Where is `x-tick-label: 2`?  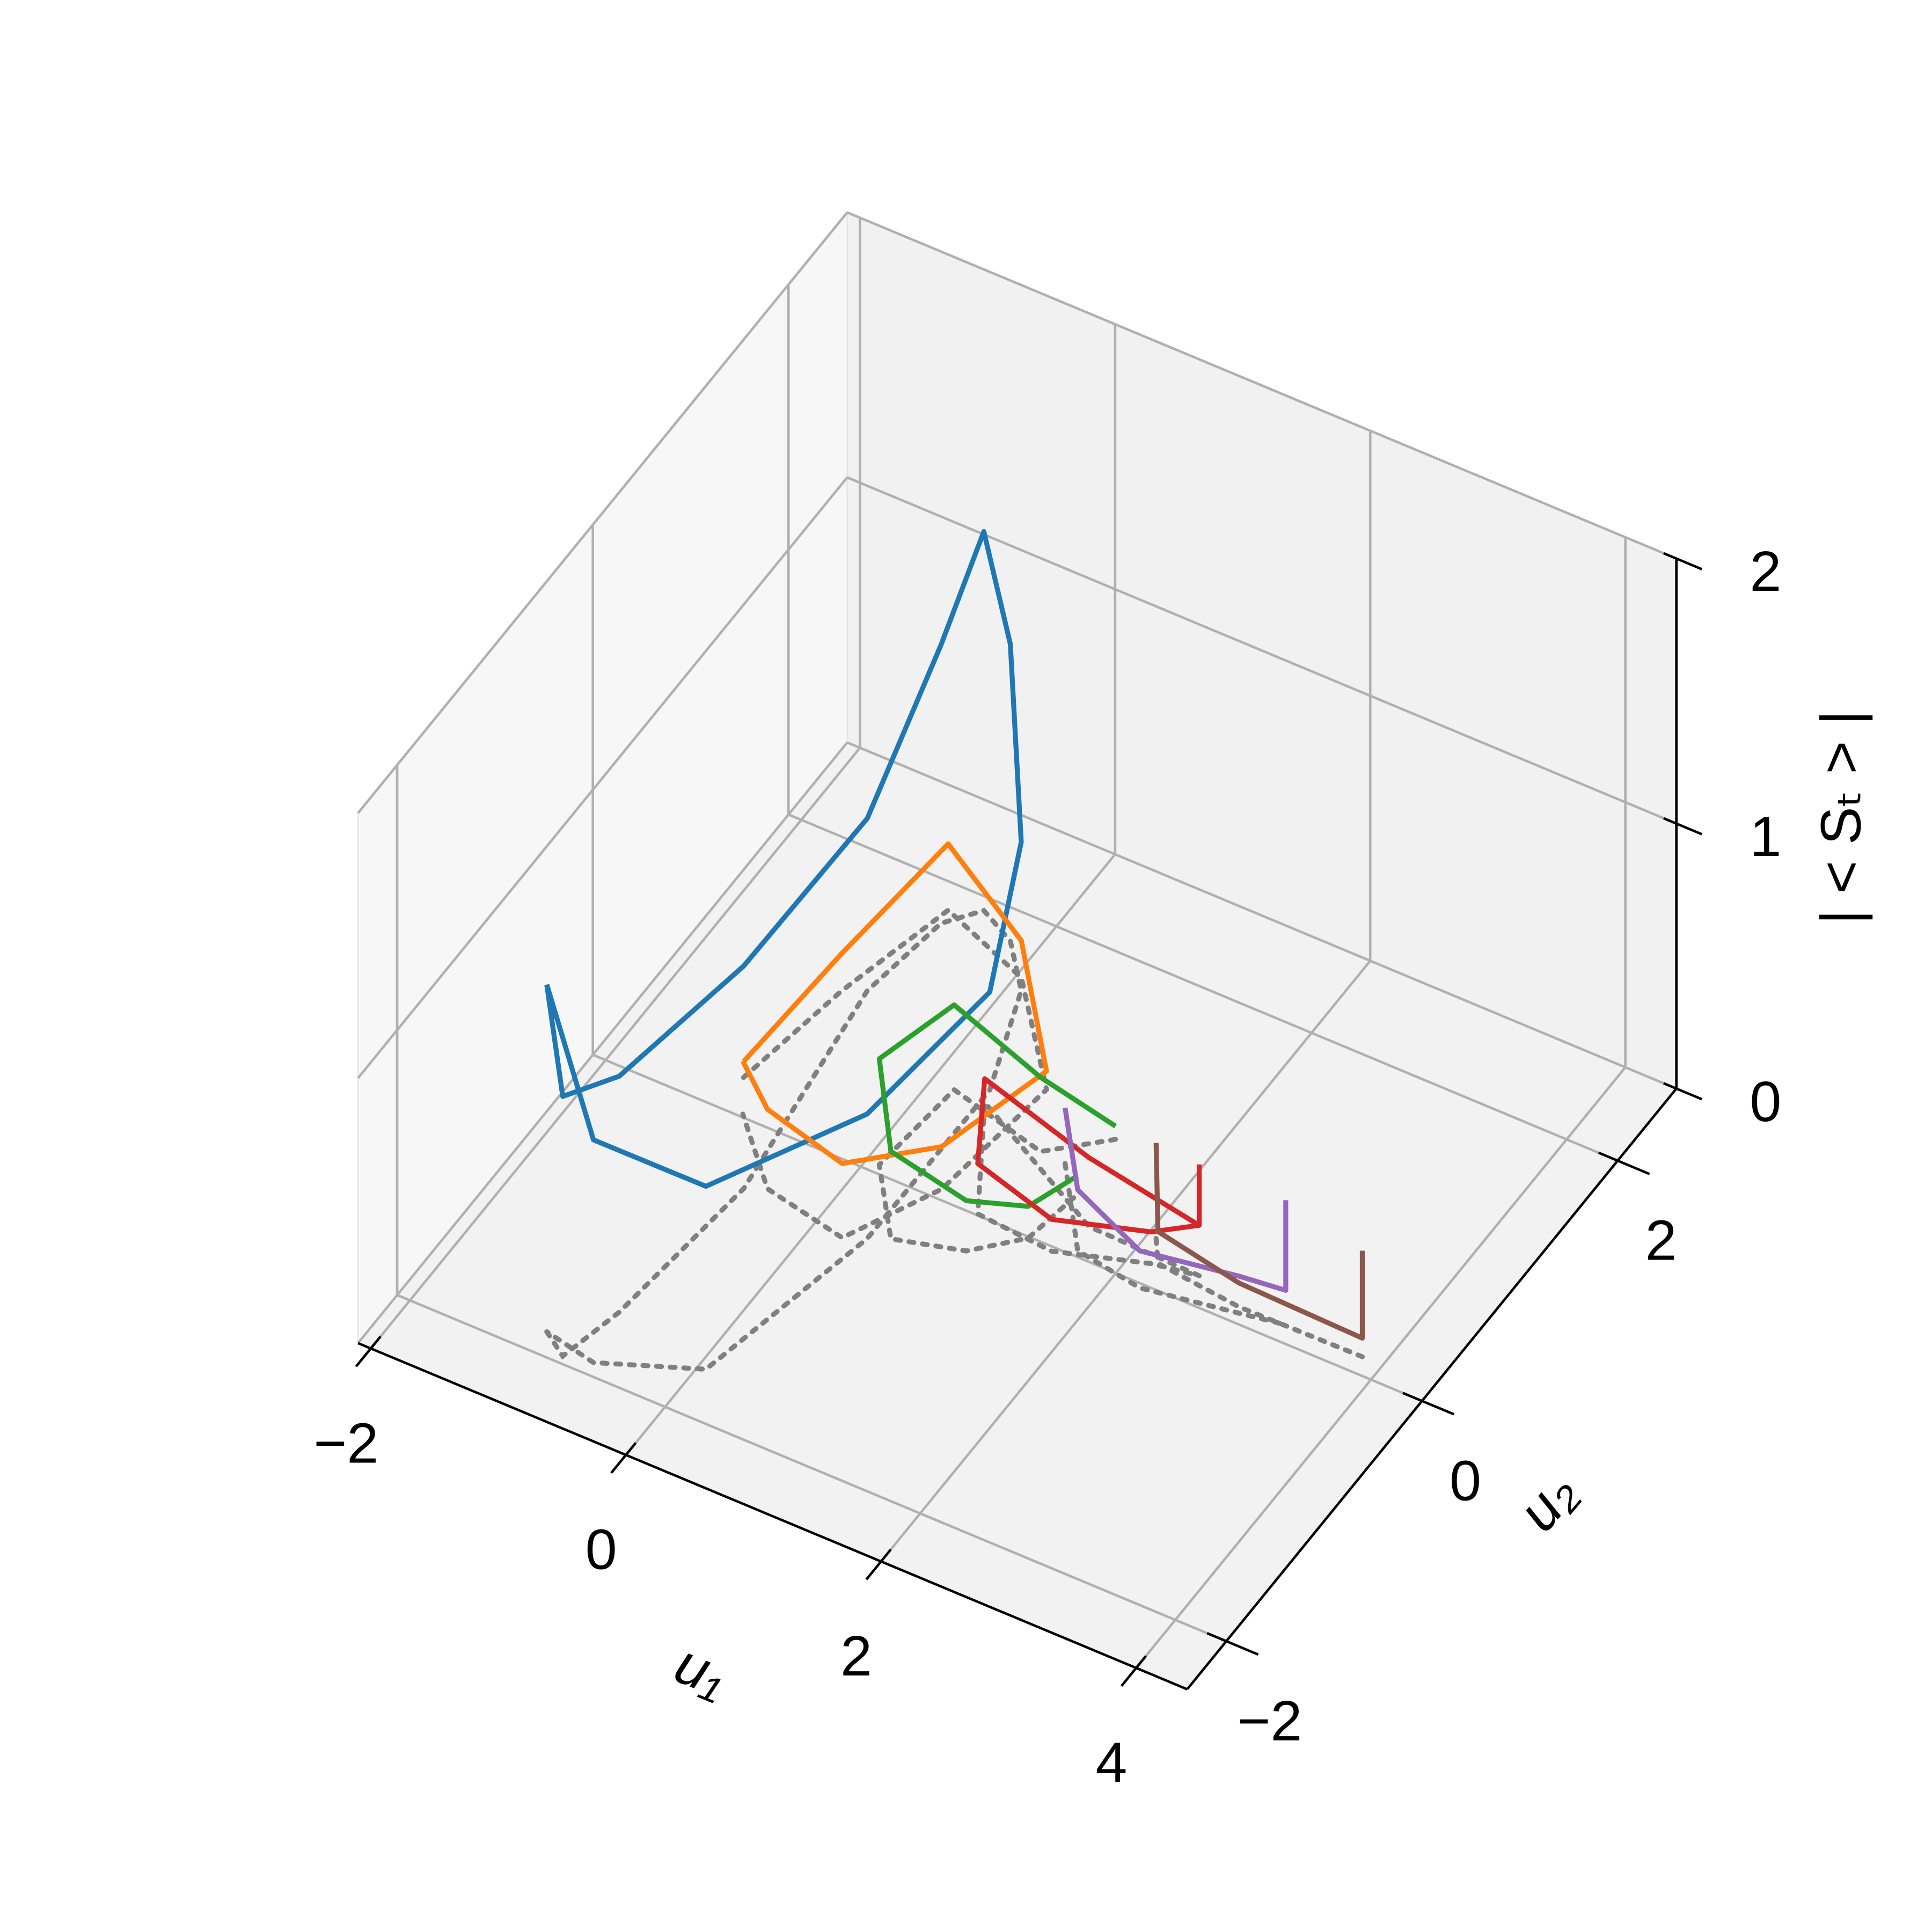 x-tick-label: 2 is located at coordinates (856, 1656).